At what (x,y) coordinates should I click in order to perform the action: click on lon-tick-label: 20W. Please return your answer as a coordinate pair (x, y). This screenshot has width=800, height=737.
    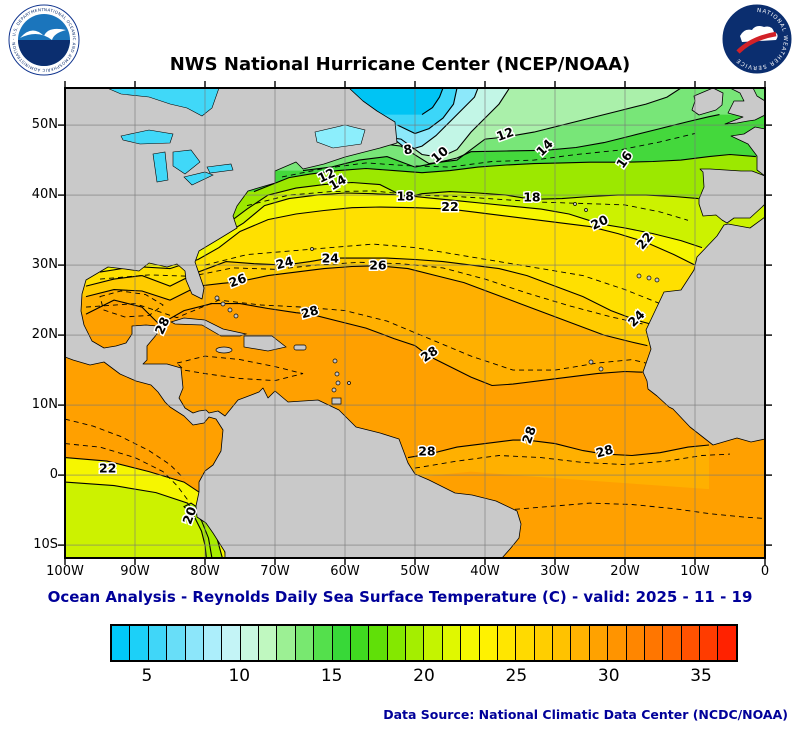
    Looking at the image, I should click on (625, 571).